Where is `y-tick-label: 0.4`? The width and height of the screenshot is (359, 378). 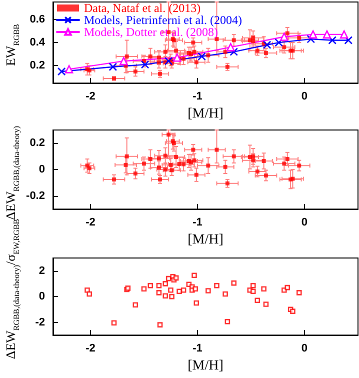 y-tick-label: 0.4 is located at coordinates (38, 42).